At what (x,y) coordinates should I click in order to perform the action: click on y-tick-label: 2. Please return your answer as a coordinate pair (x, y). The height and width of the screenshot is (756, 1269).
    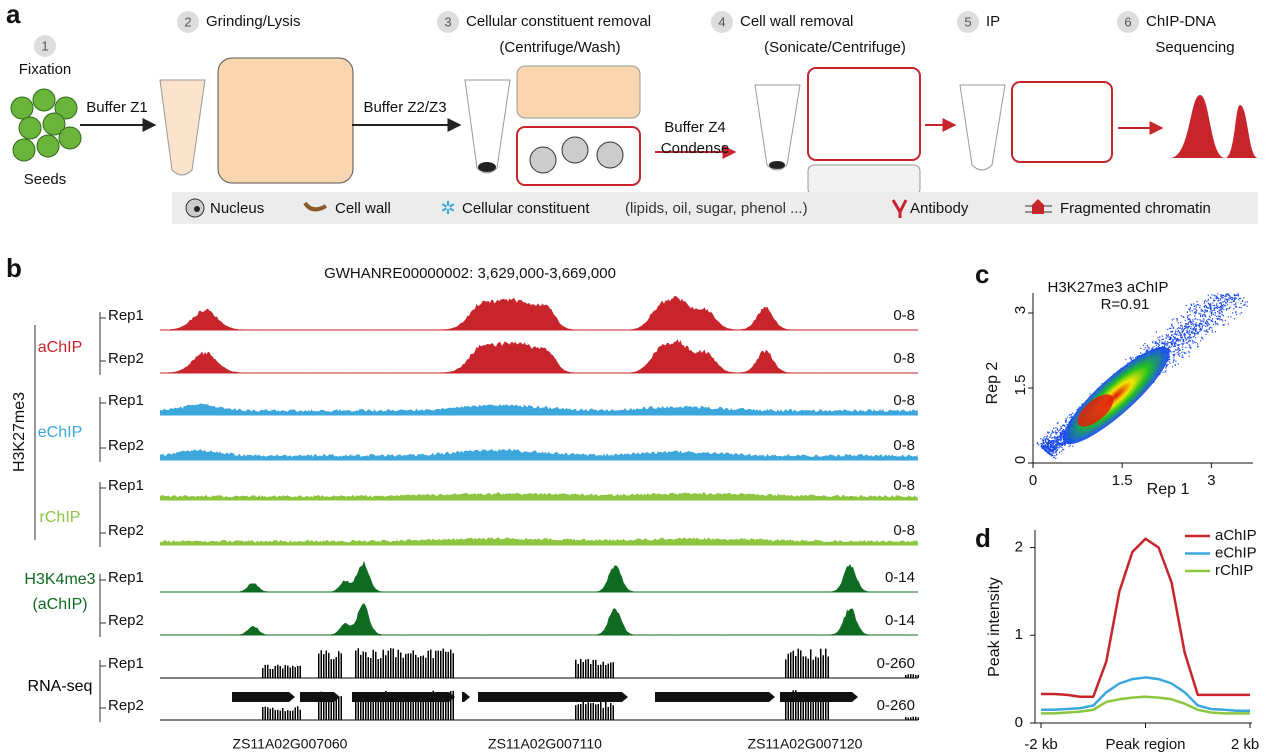
    Looking at the image, I should click on (1019, 547).